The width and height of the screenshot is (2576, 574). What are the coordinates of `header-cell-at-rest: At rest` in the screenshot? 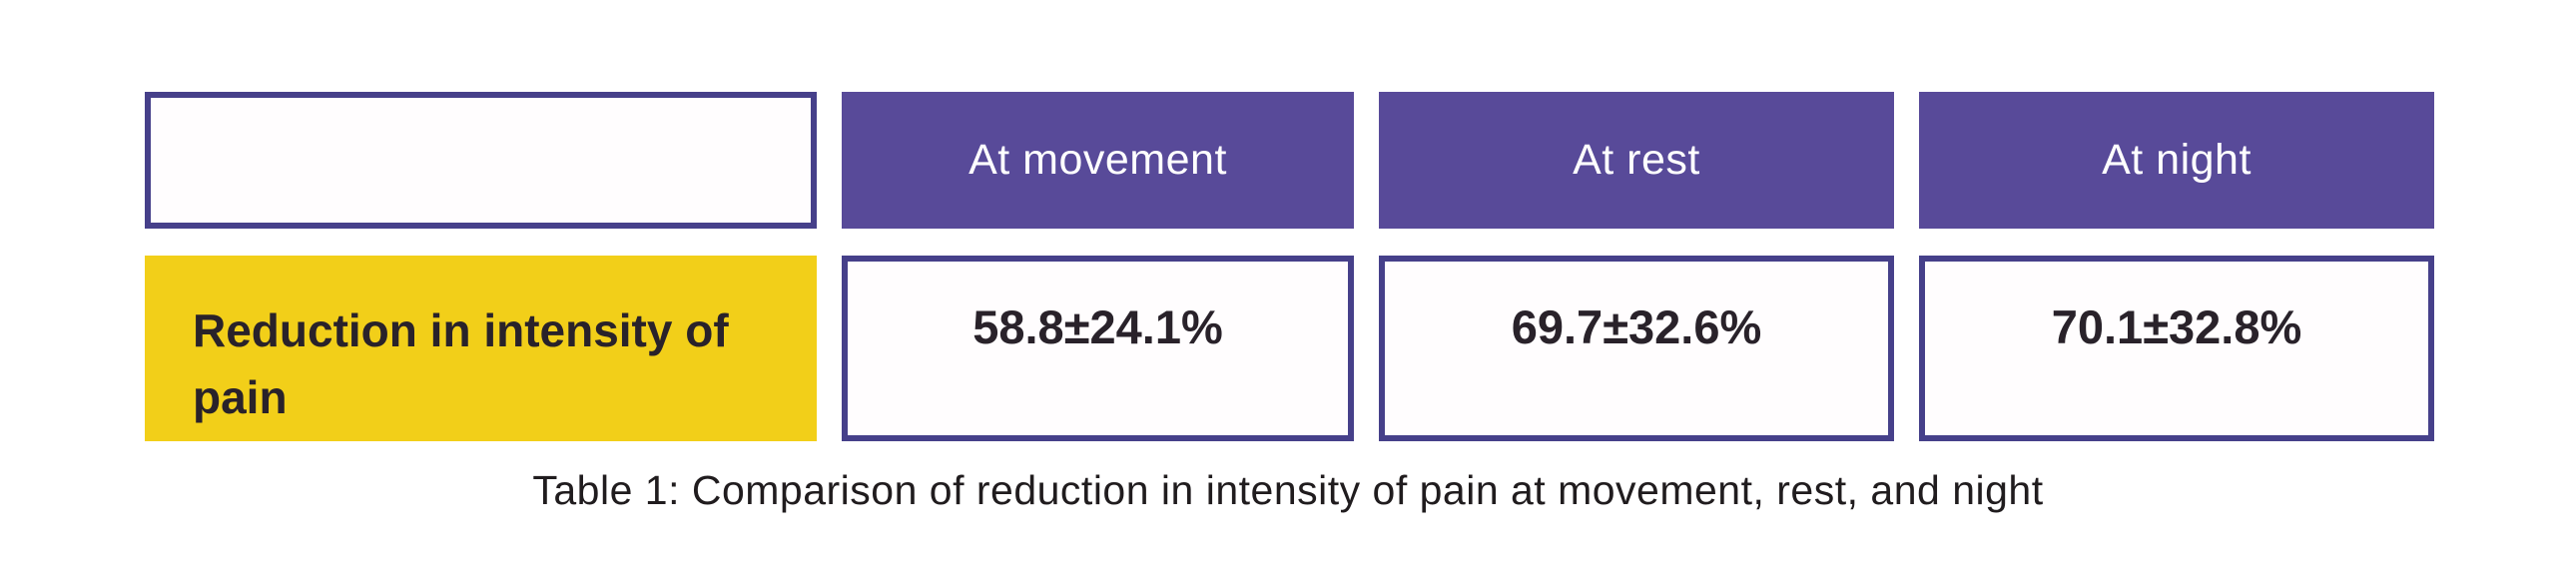 It's located at (1636, 161).